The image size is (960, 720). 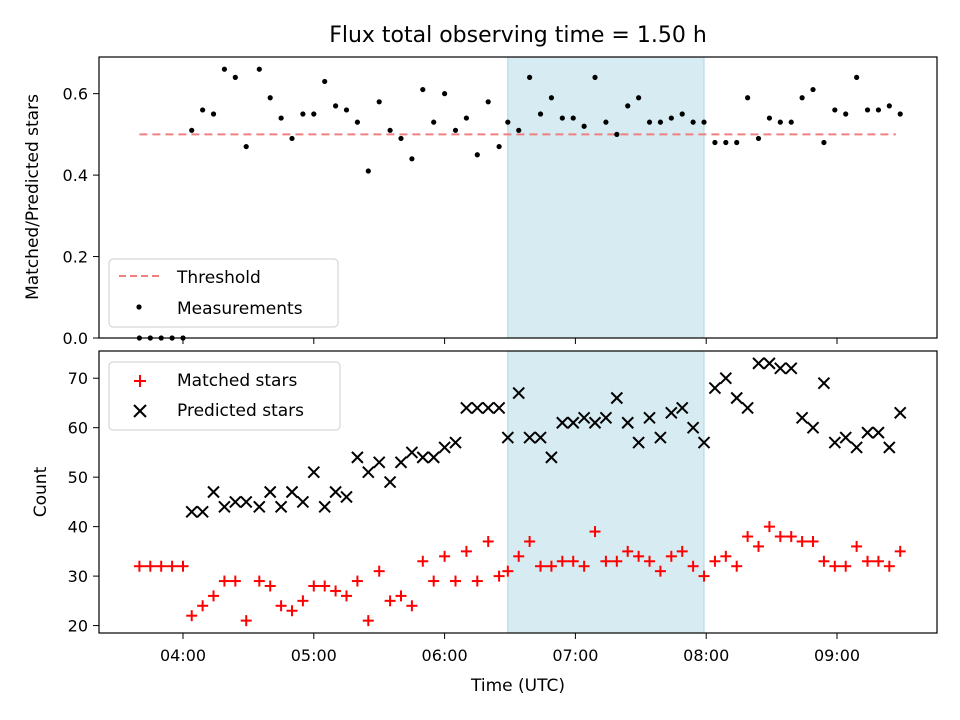 What do you see at coordinates (240, 309) in the screenshot?
I see `measurements-legend-label: Measurements` at bounding box center [240, 309].